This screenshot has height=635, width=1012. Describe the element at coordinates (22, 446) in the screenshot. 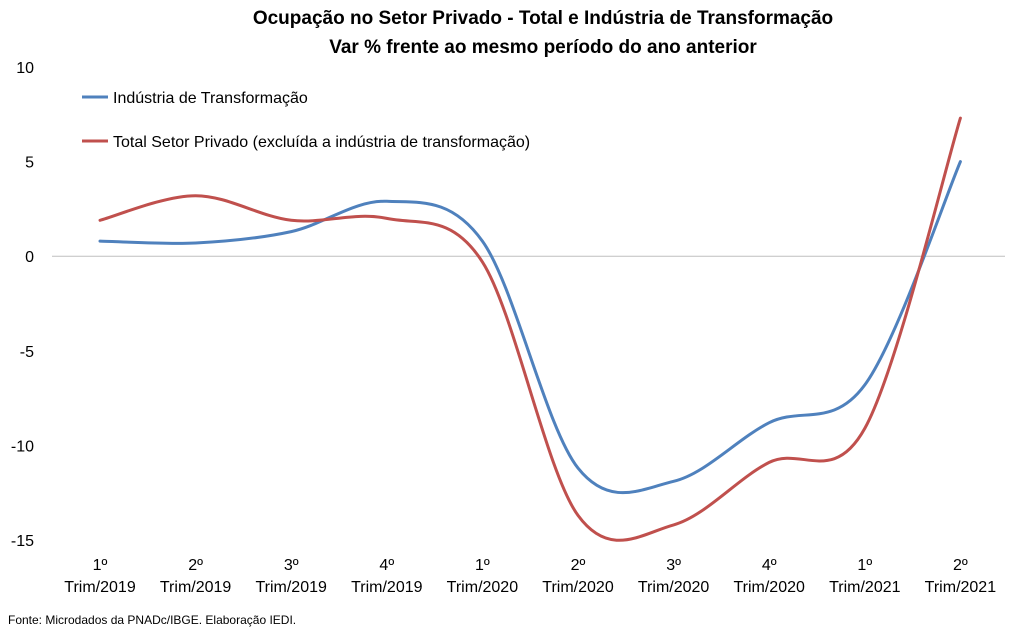

I see `y-tick-label: -10` at that location.